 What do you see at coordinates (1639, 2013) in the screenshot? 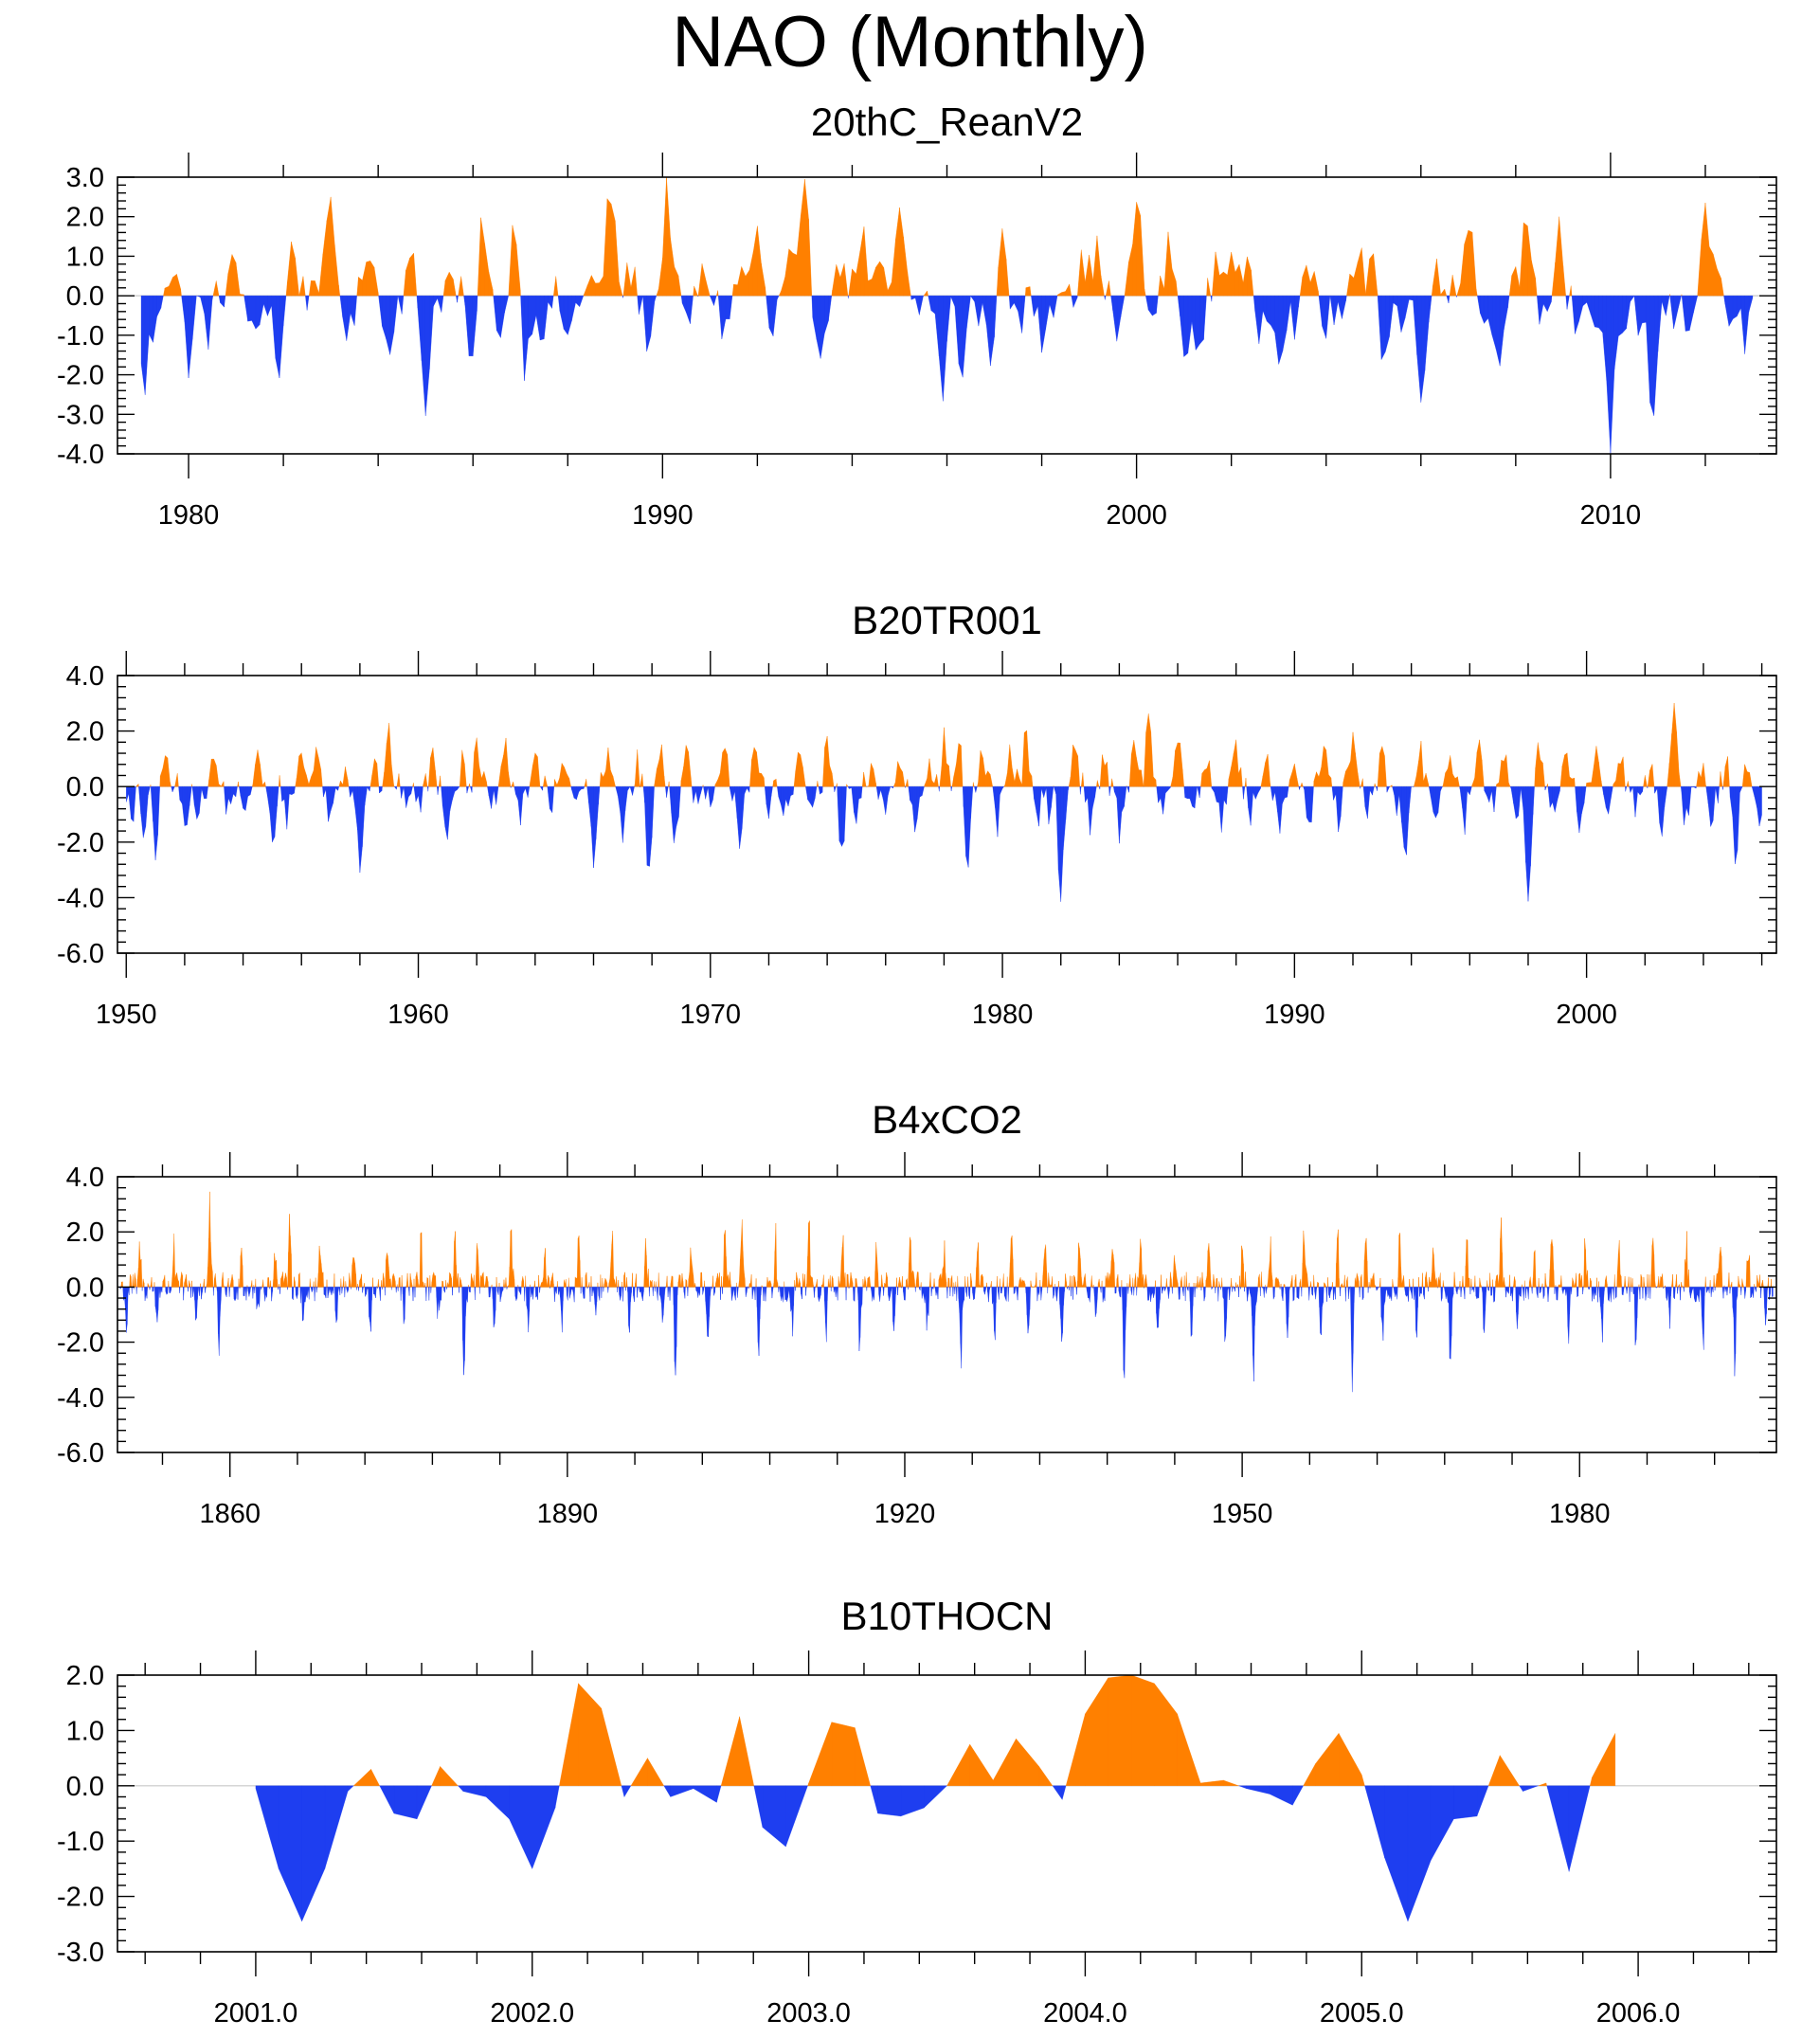
I see `x-tick-label: 2006.0` at bounding box center [1639, 2013].